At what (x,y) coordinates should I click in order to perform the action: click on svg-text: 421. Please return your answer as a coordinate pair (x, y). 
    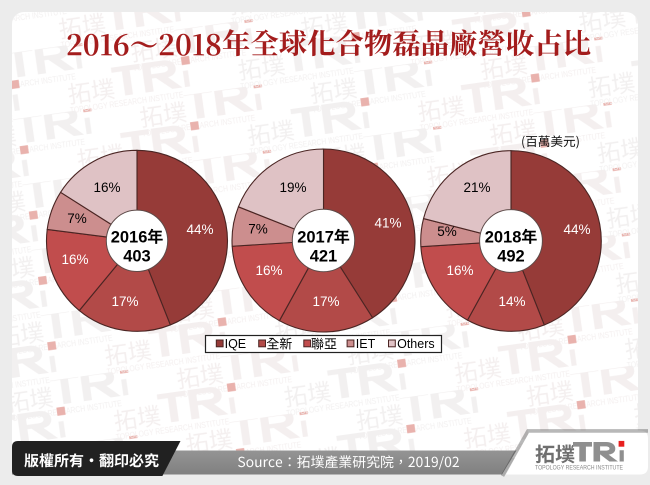
    Looking at the image, I should click on (324, 257).